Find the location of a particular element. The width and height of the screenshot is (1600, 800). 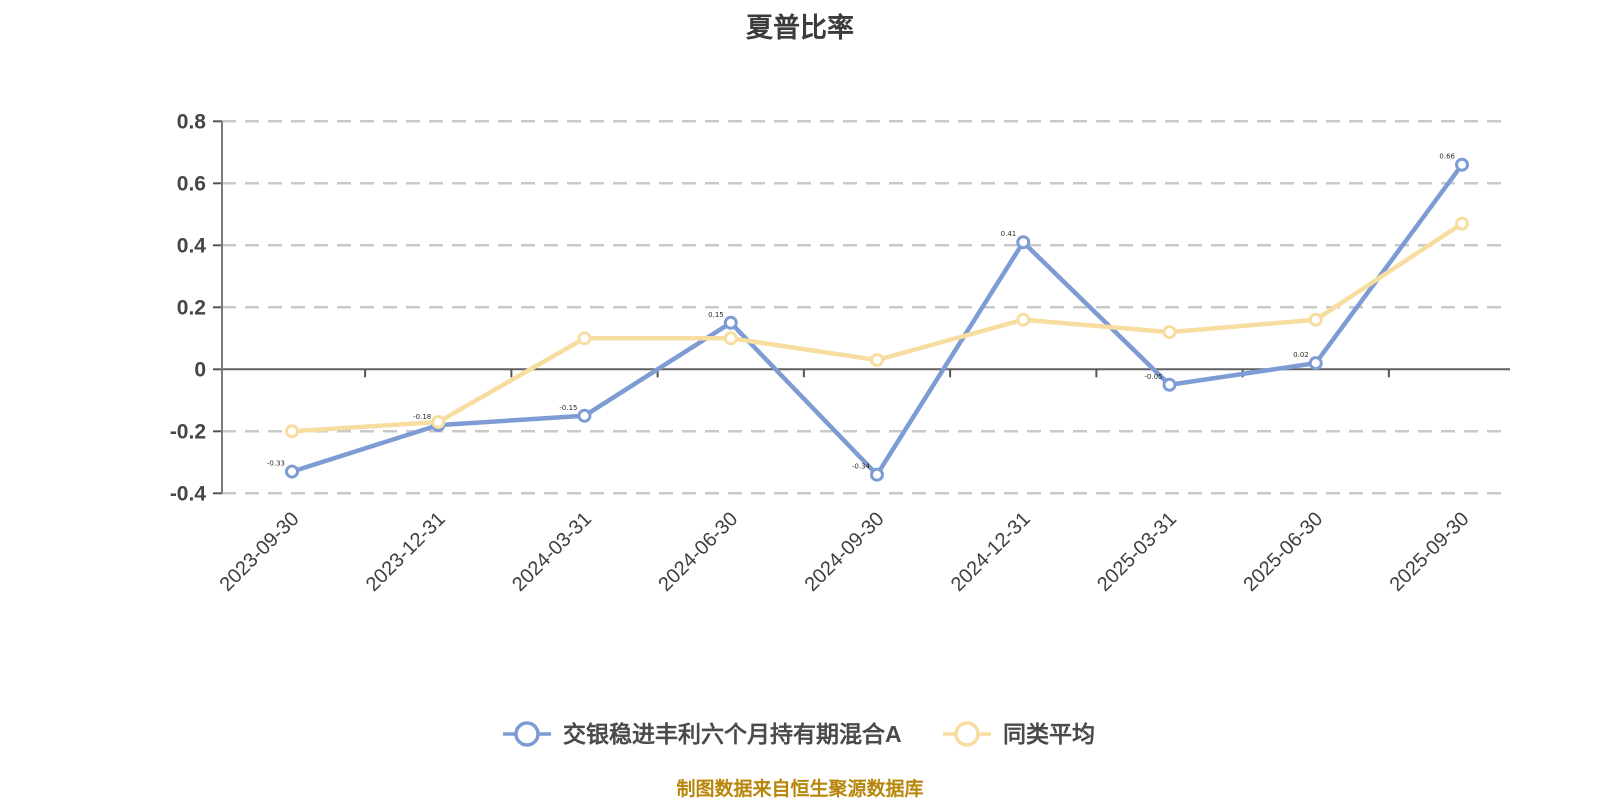

x-axis-label: 2025-03-31 is located at coordinates (1137, 552).